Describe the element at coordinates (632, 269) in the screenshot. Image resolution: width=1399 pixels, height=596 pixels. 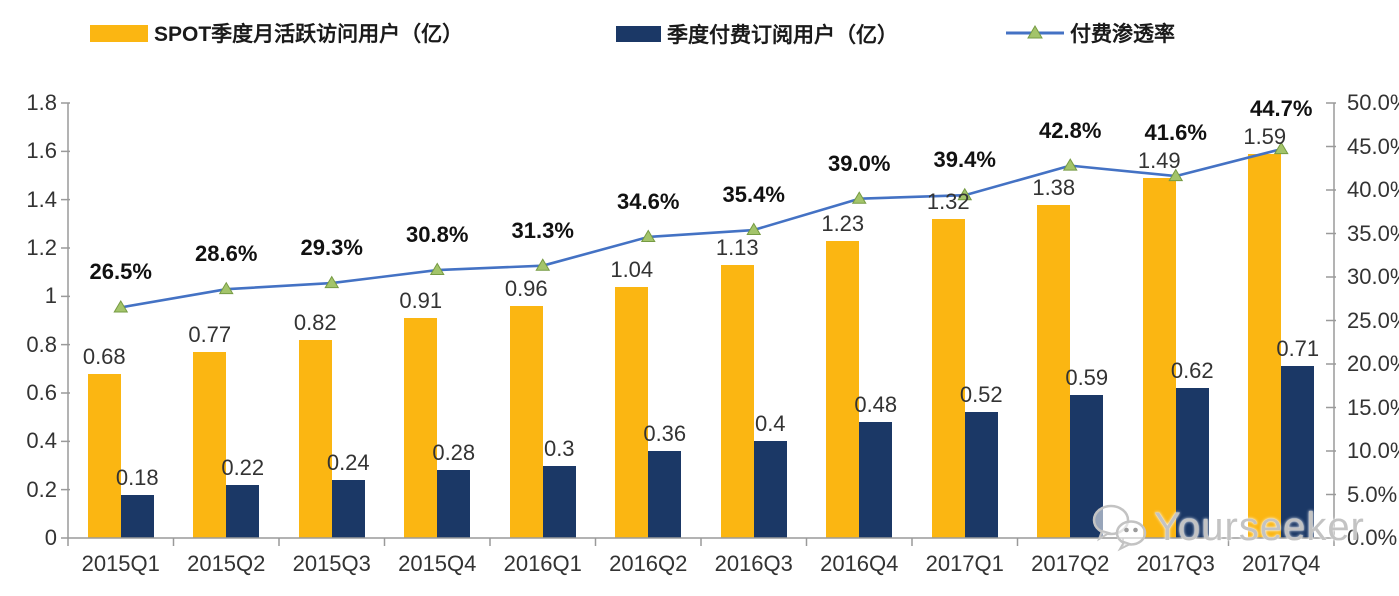
I see `mau-value-label: 1.04` at that location.